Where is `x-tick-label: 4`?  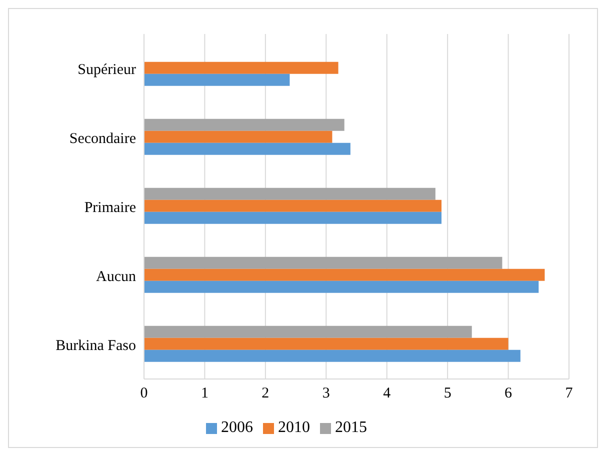
x-tick-label: 4 is located at coordinates (387, 394).